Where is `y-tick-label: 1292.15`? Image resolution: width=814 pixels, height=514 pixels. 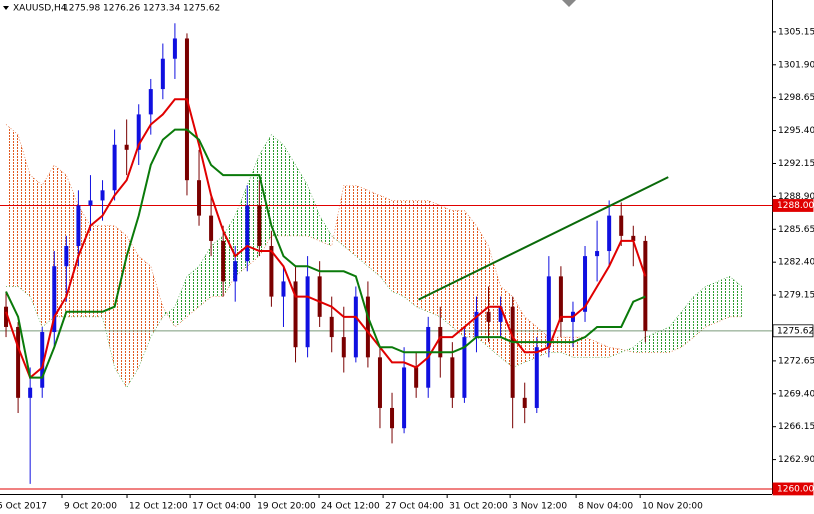
y-tick-label: 1292.15 is located at coordinates (796, 164).